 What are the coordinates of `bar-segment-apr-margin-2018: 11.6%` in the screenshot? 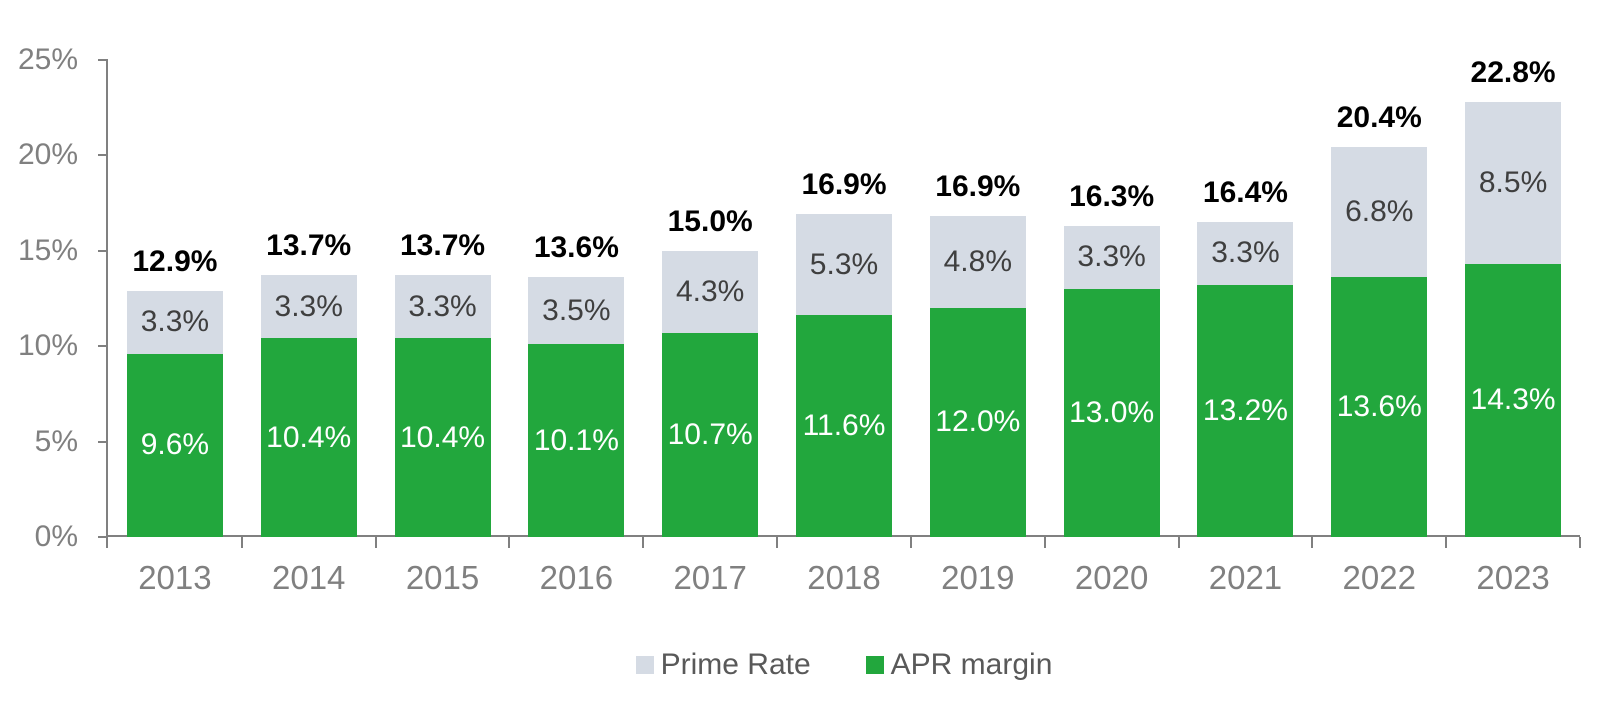 It's located at (844, 426).